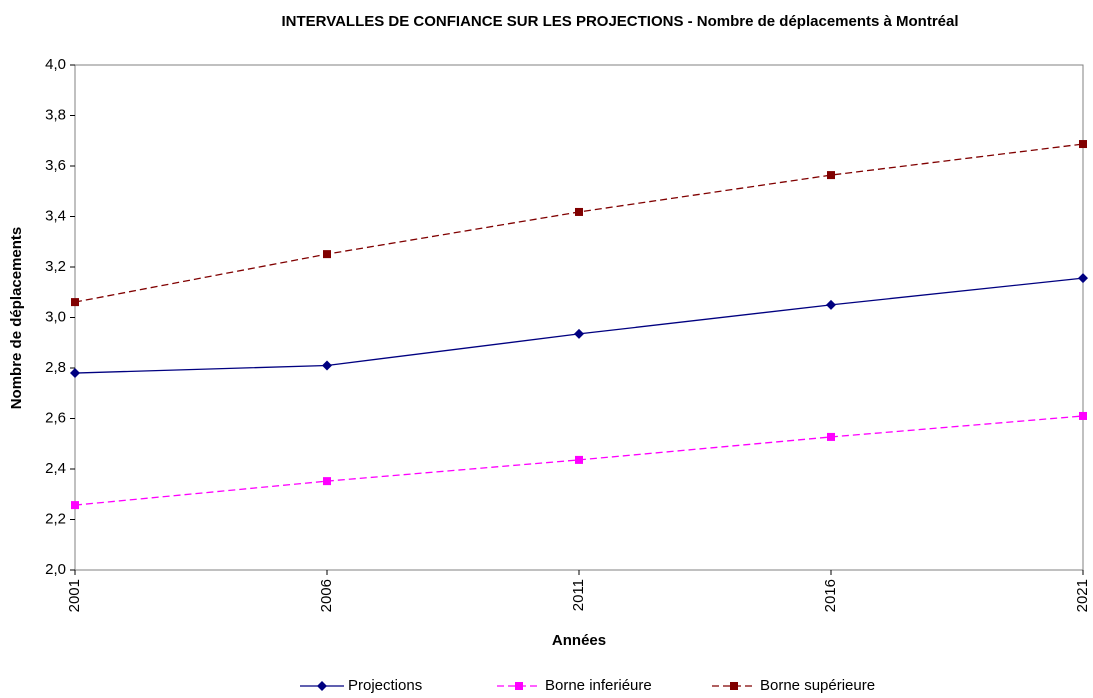 This screenshot has height=698, width=1093. Describe the element at coordinates (16, 318) in the screenshot. I see `y-axis-label: Nombre de déplacements` at that location.